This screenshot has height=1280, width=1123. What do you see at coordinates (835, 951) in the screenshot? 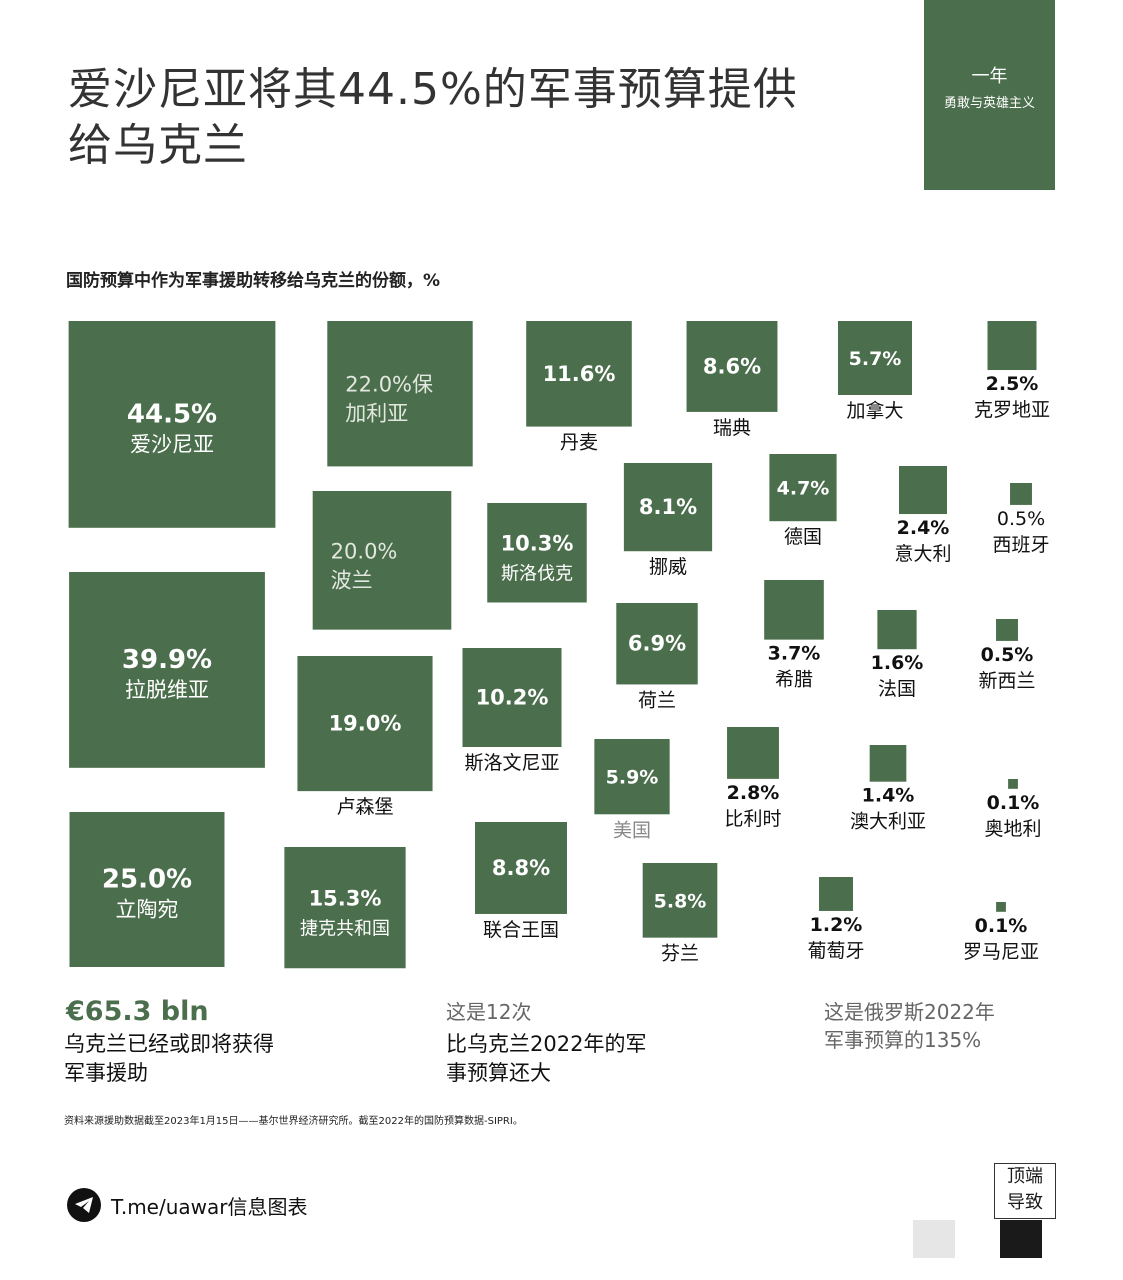
I see `country-label: 葡萄牙` at bounding box center [835, 951].